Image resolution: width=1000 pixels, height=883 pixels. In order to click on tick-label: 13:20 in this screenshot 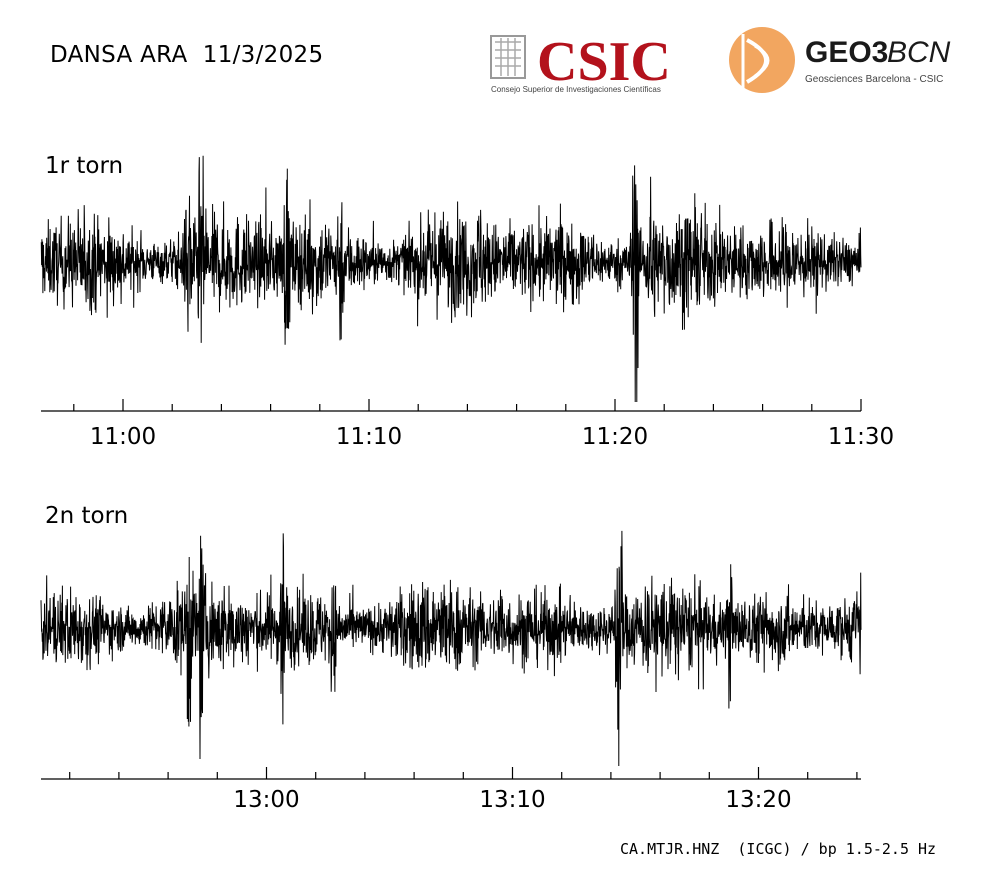, I will do `click(758, 800)`.